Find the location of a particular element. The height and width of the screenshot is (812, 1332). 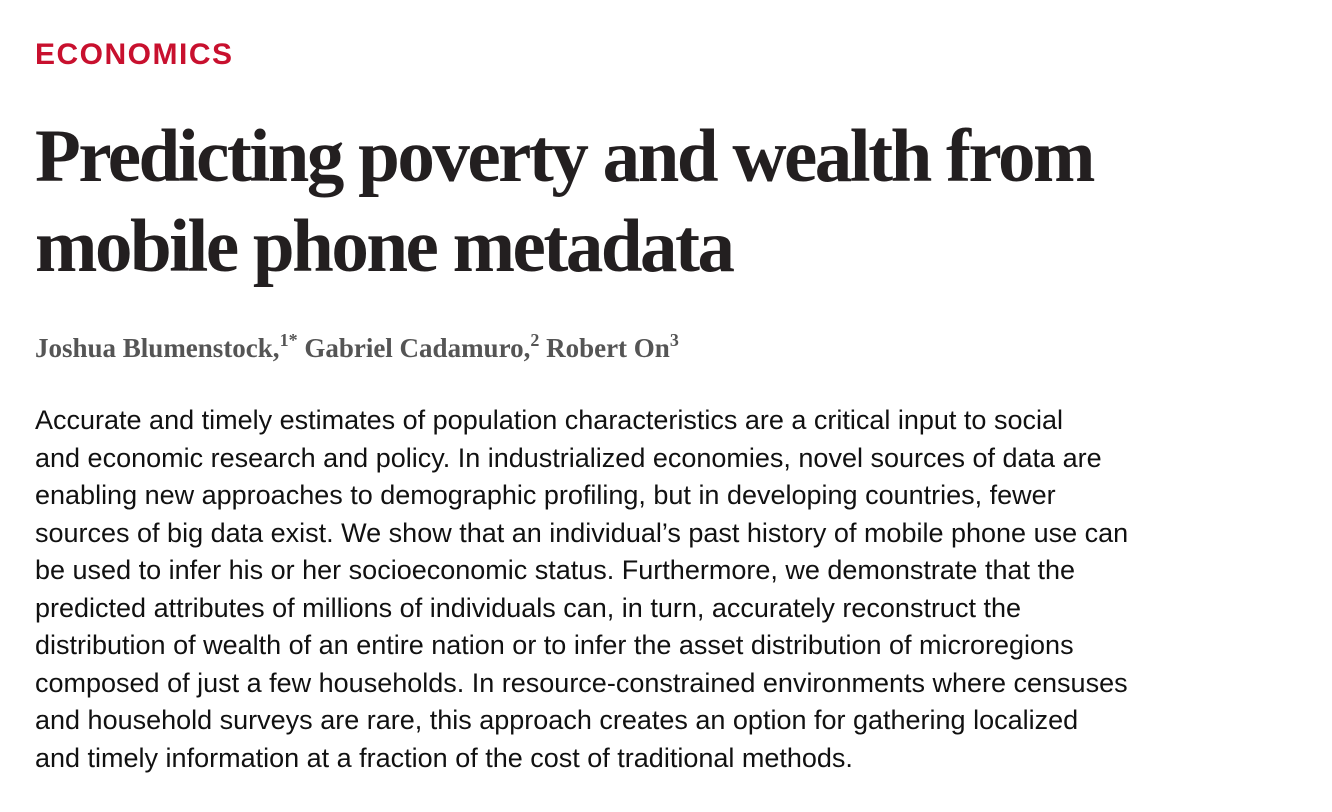

author-affiliation: 2 is located at coordinates (535, 340).